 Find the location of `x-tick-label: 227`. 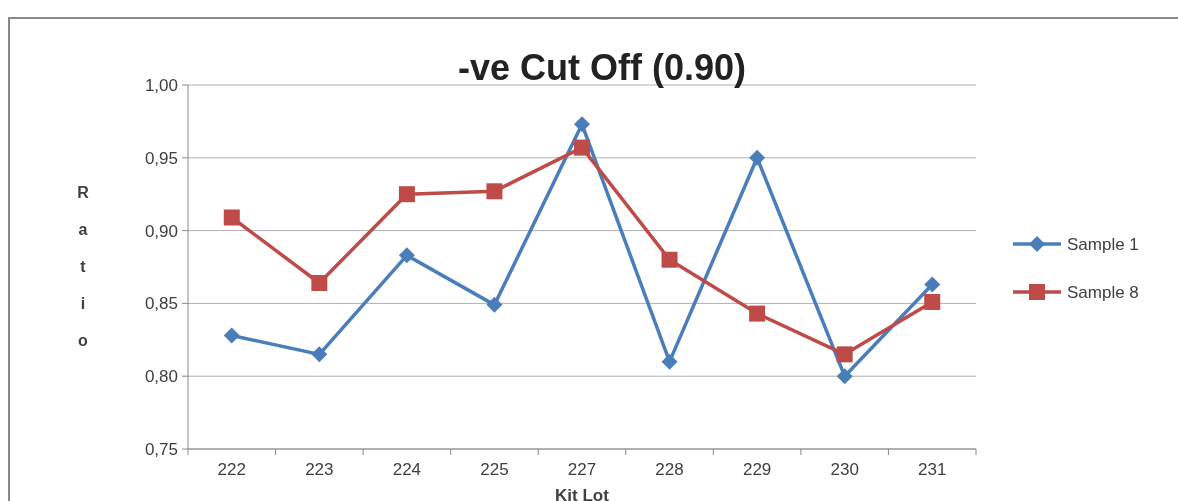

x-tick-label: 227 is located at coordinates (582, 469).